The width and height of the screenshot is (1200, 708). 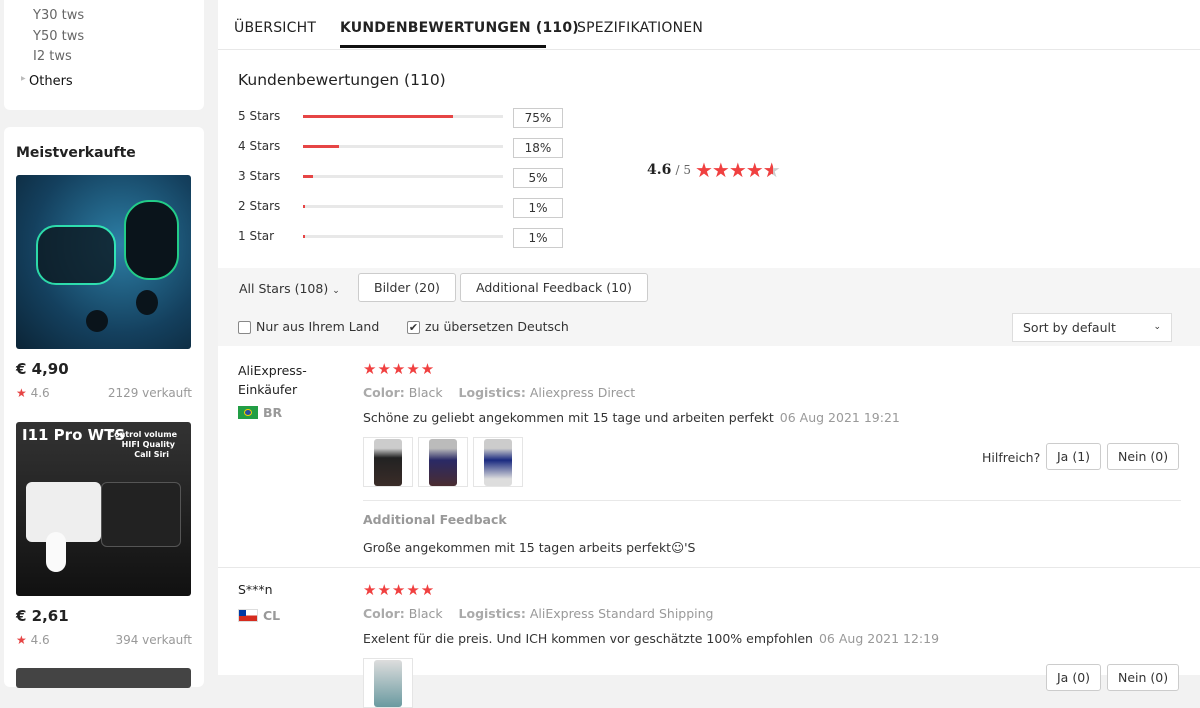 What do you see at coordinates (259, 206) in the screenshot?
I see `rating-bar-label: 2 Stars` at bounding box center [259, 206].